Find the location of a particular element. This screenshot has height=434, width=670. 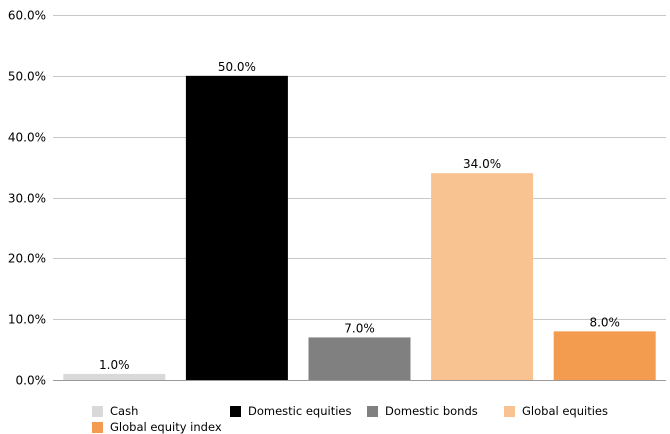

y-tick-label: 30.0% is located at coordinates (27, 199).